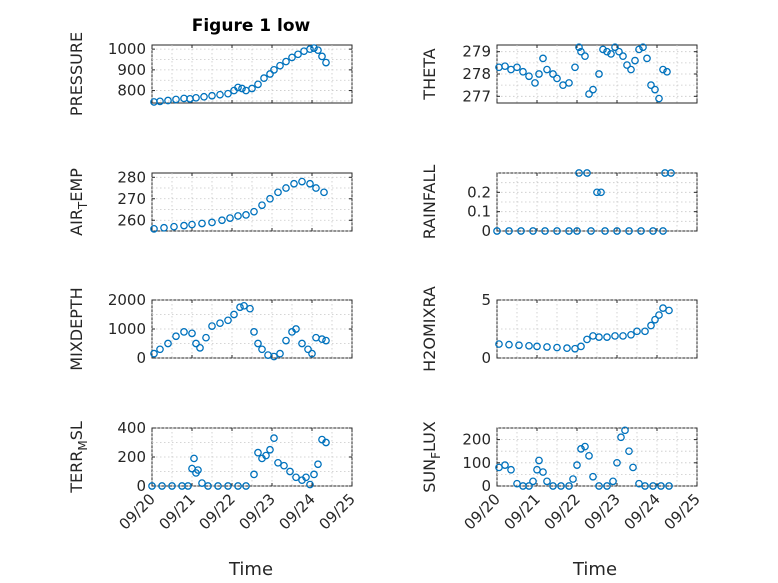 The height and width of the screenshot is (583, 778). Describe the element at coordinates (559, 202) in the screenshot. I see `subplot-4: 00.1 0.2 RAINFALL` at that location.